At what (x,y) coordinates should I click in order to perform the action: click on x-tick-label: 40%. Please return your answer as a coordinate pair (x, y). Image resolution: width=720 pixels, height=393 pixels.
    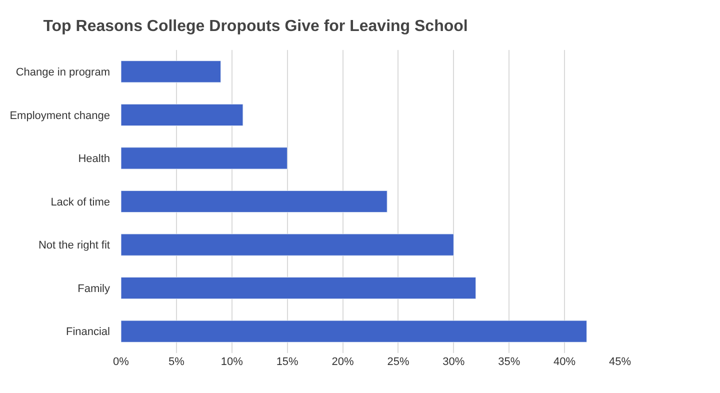
    Looking at the image, I should click on (565, 362).